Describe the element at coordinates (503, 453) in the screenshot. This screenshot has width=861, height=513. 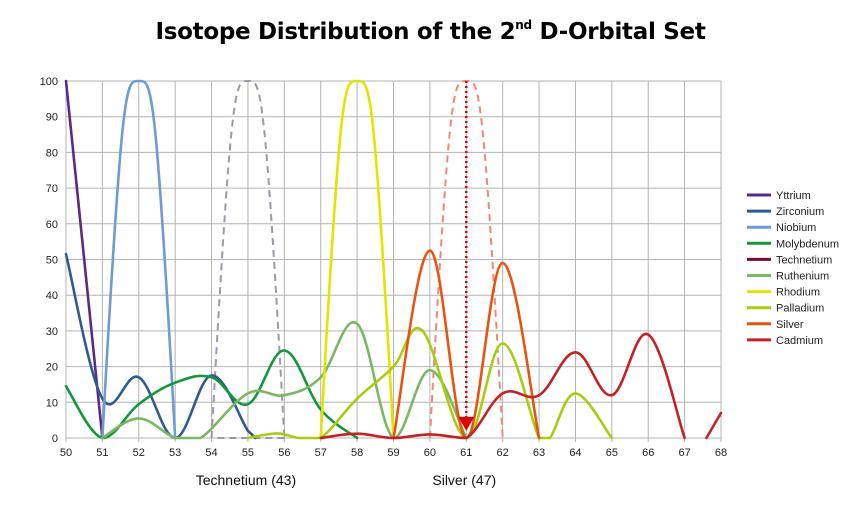
I see `x-tick-label: 62` at that location.